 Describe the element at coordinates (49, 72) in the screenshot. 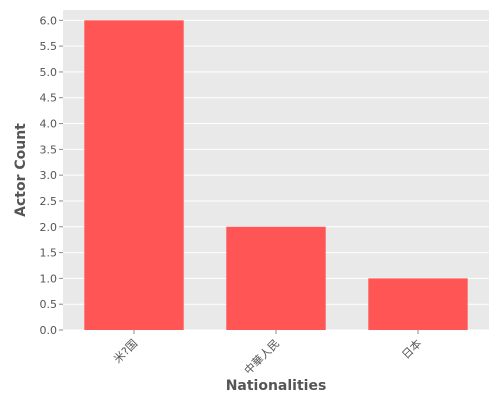

I see `y-tick-label: 5.0` at that location.